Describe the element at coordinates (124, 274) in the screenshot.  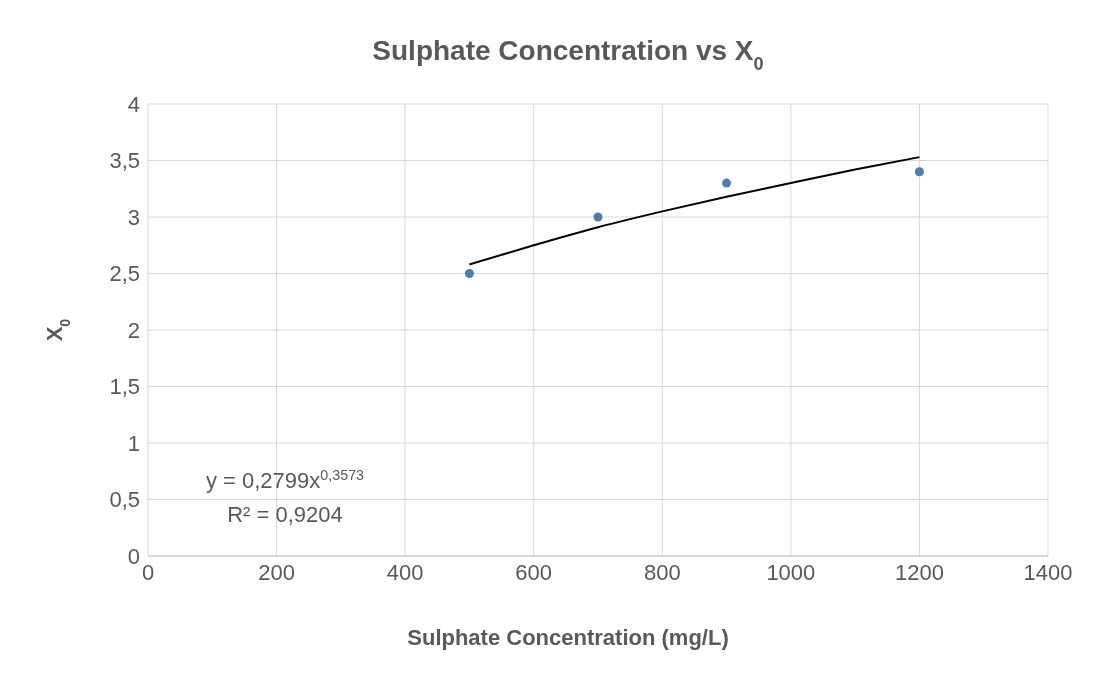
I see `y-tick-label: 2,5` at that location.